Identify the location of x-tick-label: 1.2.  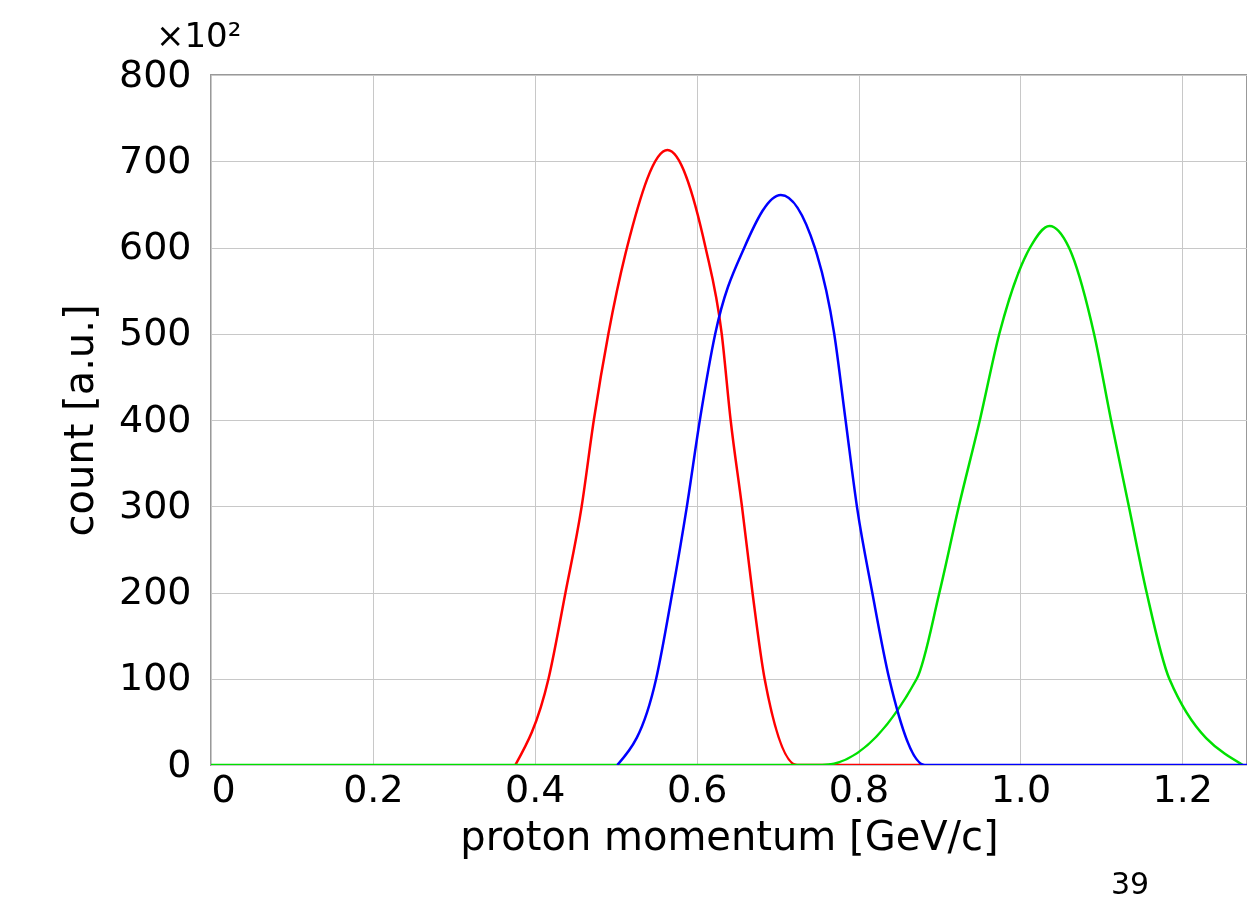
(1182, 788).